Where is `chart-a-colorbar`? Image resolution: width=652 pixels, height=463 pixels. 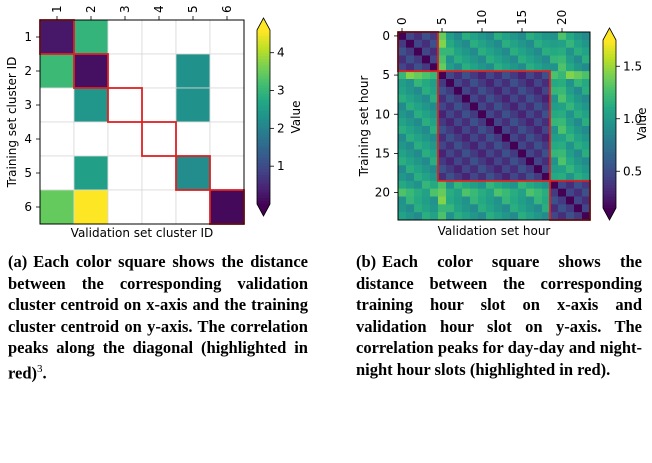 chart-a-colorbar is located at coordinates (263, 117).